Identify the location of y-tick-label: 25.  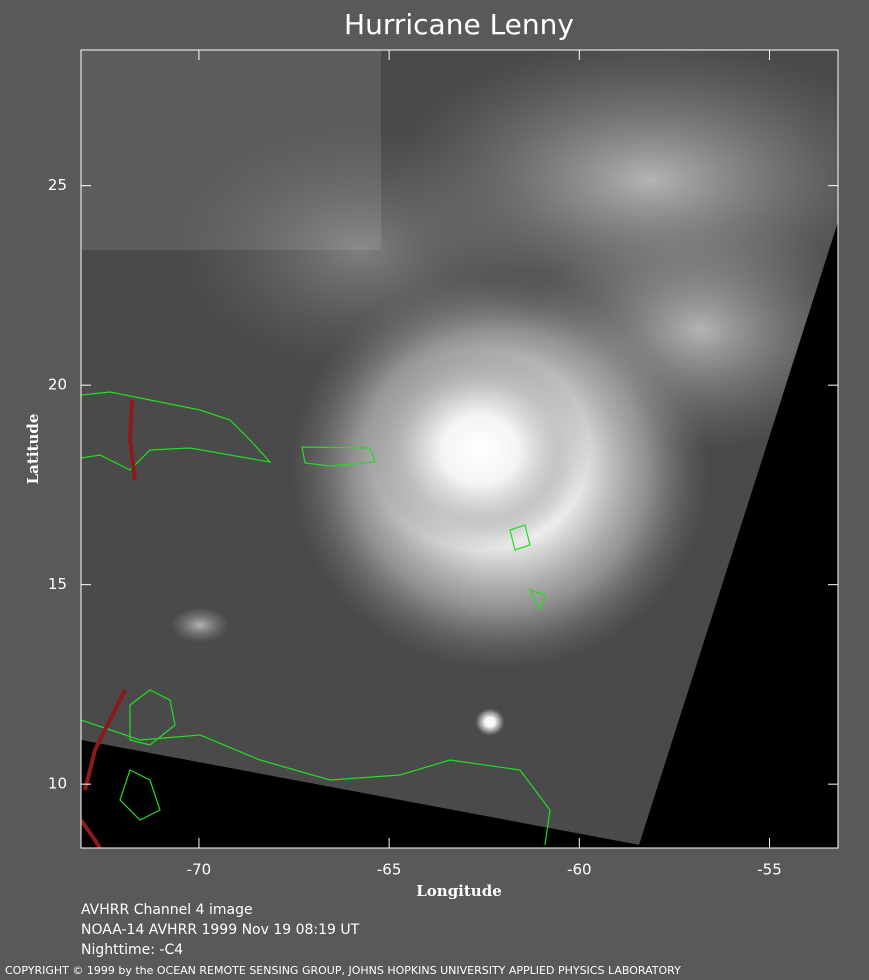
(57, 185).